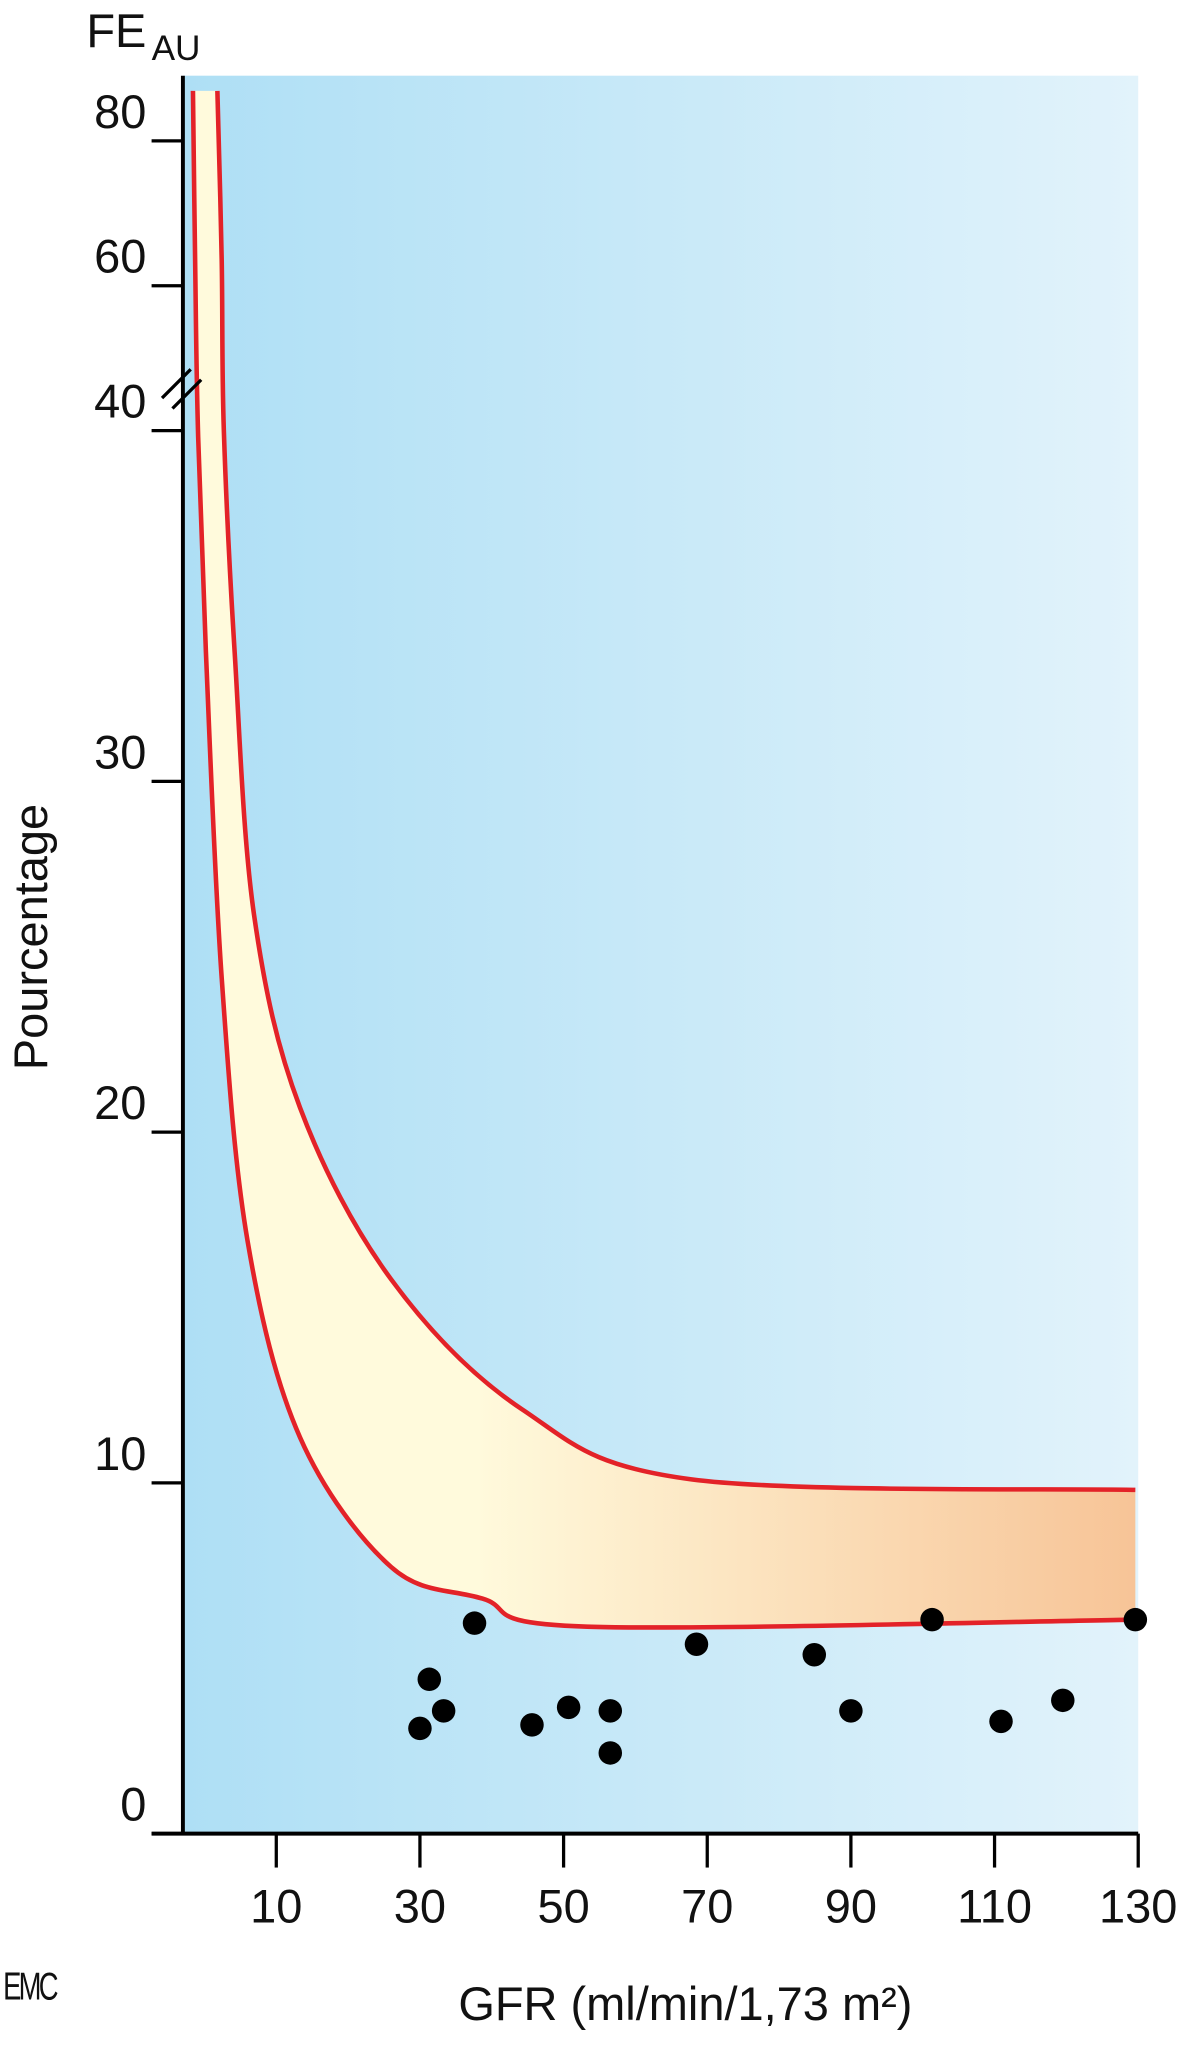  What do you see at coordinates (851, 1905) in the screenshot?
I see `x-tick-label: 90` at bounding box center [851, 1905].